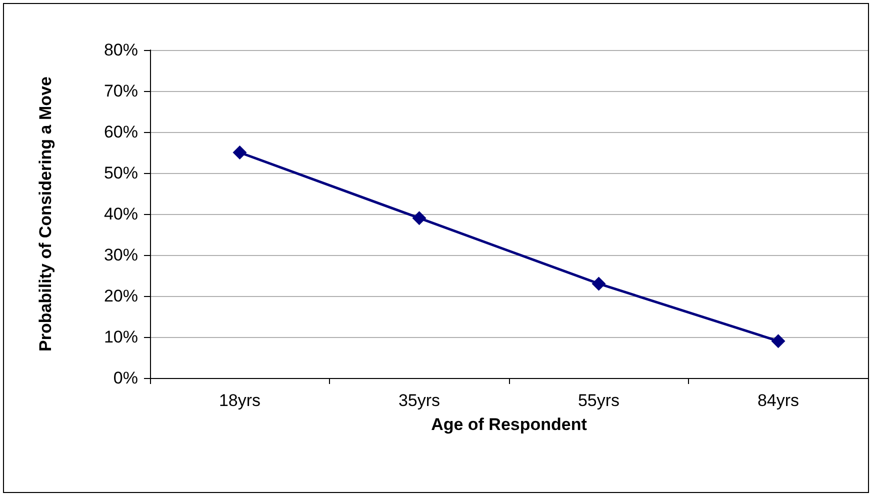 The image size is (874, 498). I want to click on y-tick-label: 20%, so click(121, 296).